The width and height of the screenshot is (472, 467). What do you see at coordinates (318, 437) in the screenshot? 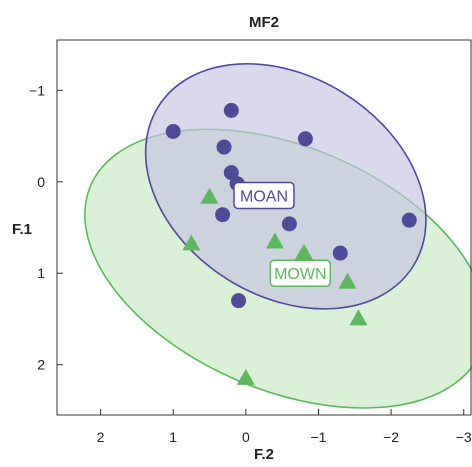
I see `x-tick-label: −1` at bounding box center [318, 437].